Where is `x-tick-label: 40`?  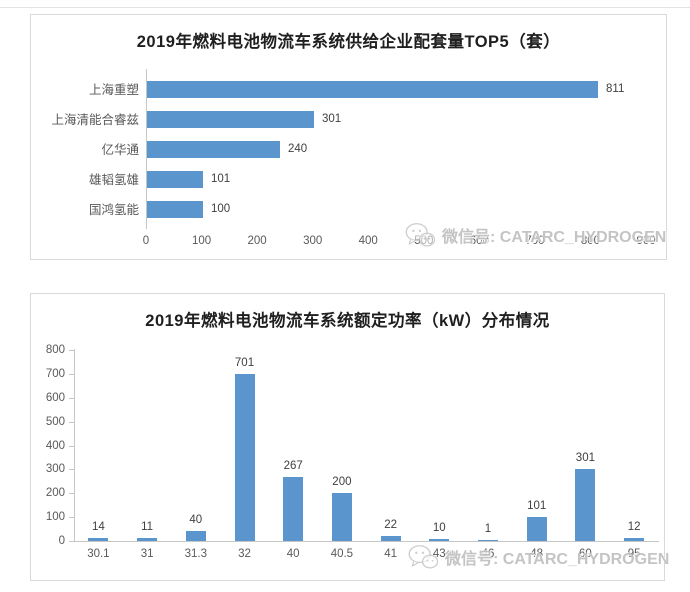 x-tick-label: 40 is located at coordinates (293, 554).